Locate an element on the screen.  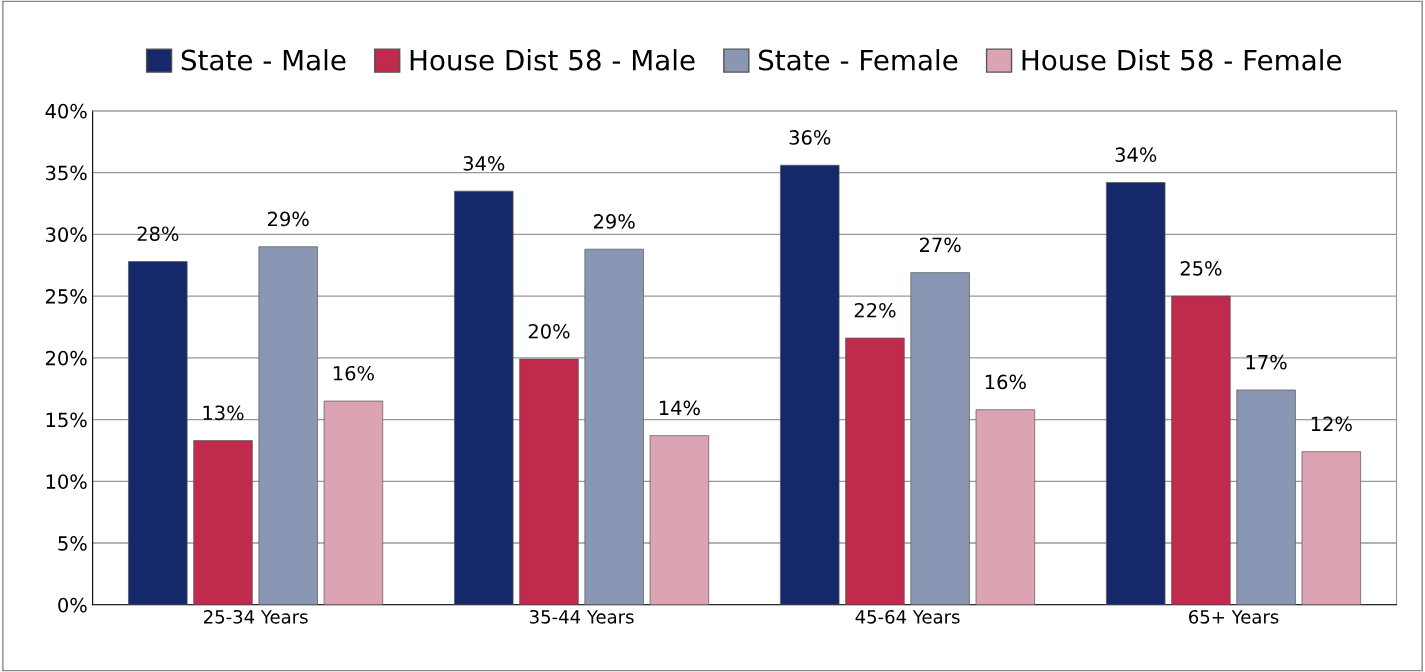
data-label: 36% is located at coordinates (810, 137).